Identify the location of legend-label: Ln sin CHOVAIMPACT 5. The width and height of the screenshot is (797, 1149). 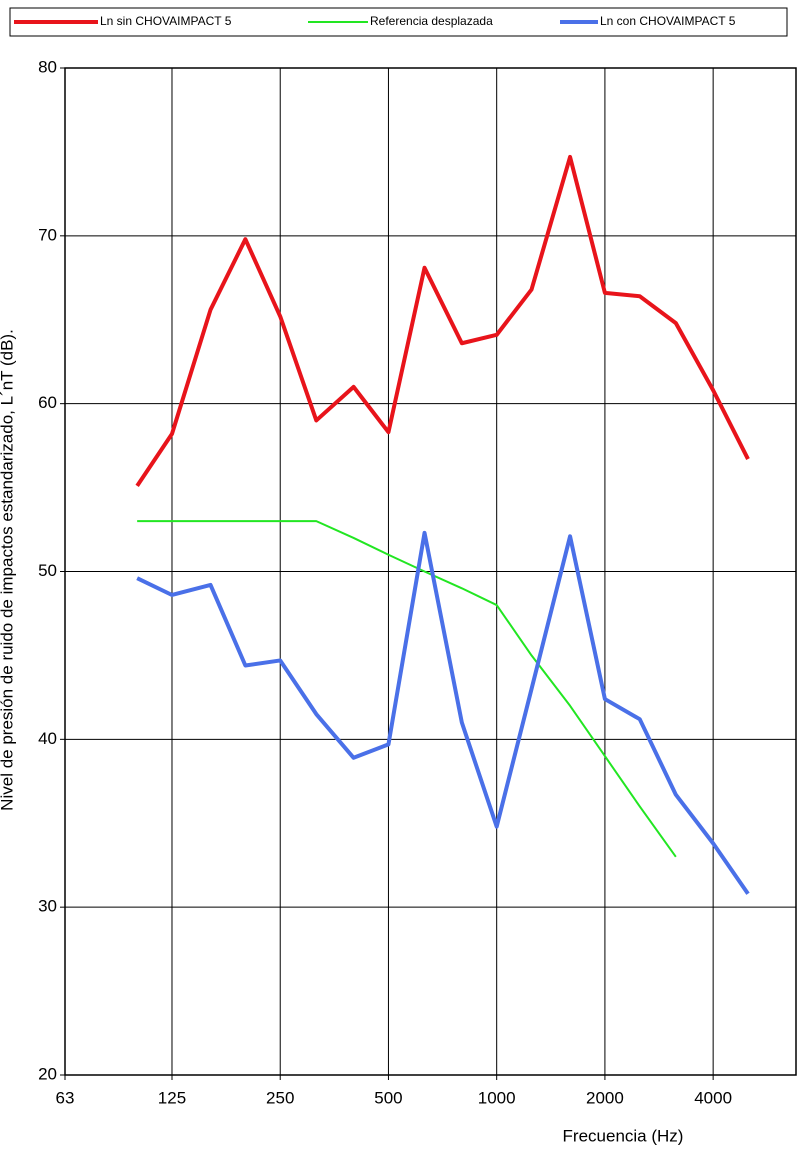
(166, 21).